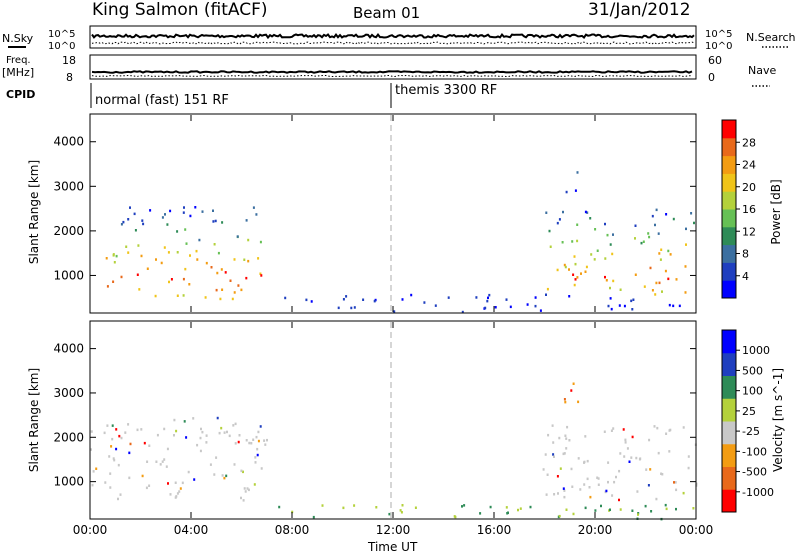 This screenshot has width=800, height=554. I want to click on colorbar-tick-label: 1000, so click(756, 350).